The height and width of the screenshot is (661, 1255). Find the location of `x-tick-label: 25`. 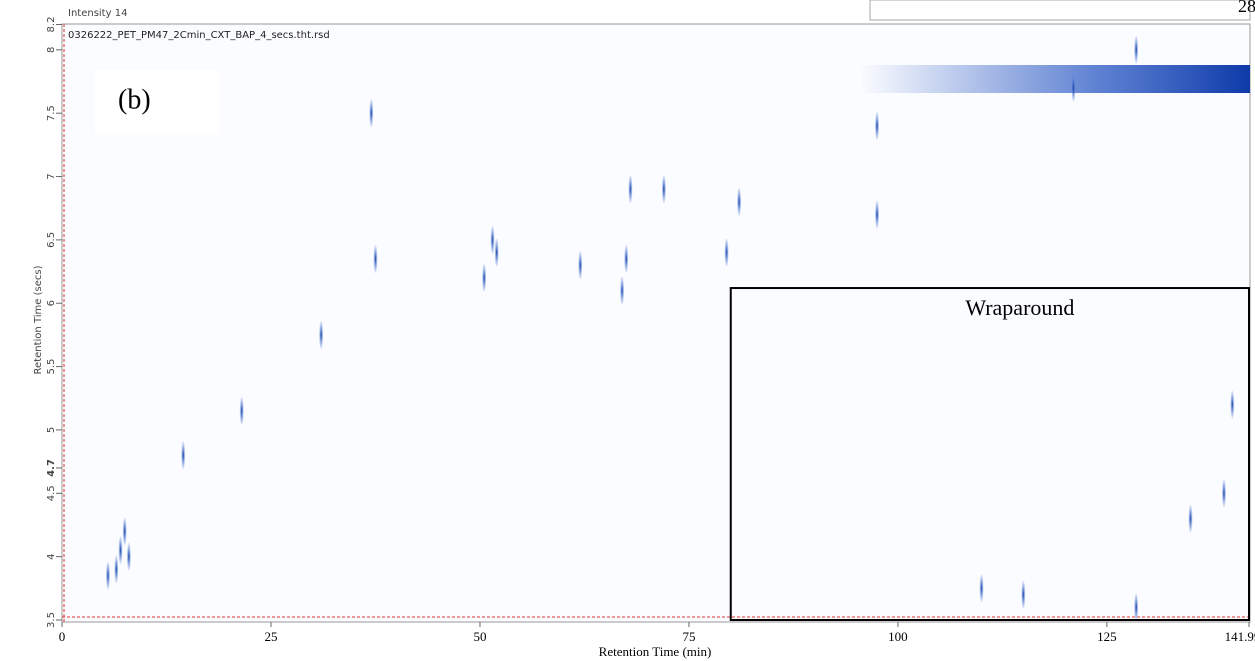

x-tick-label: 25 is located at coordinates (270, 636).